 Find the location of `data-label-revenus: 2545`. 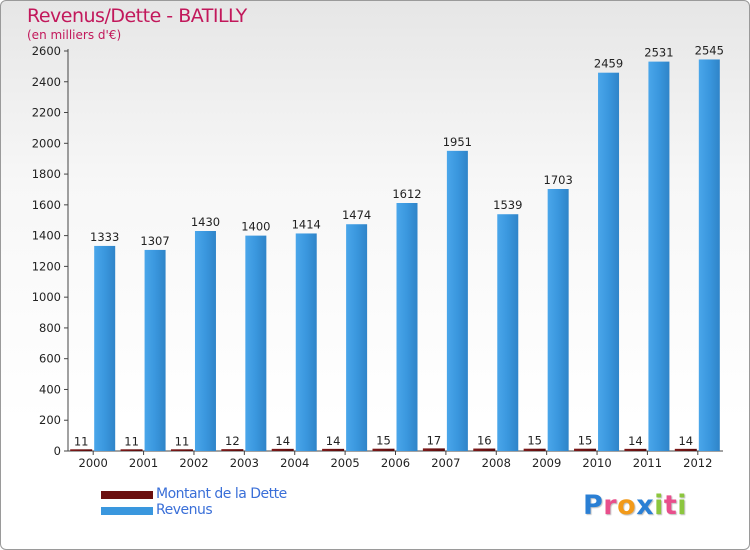

data-label-revenus: 2545 is located at coordinates (709, 50).